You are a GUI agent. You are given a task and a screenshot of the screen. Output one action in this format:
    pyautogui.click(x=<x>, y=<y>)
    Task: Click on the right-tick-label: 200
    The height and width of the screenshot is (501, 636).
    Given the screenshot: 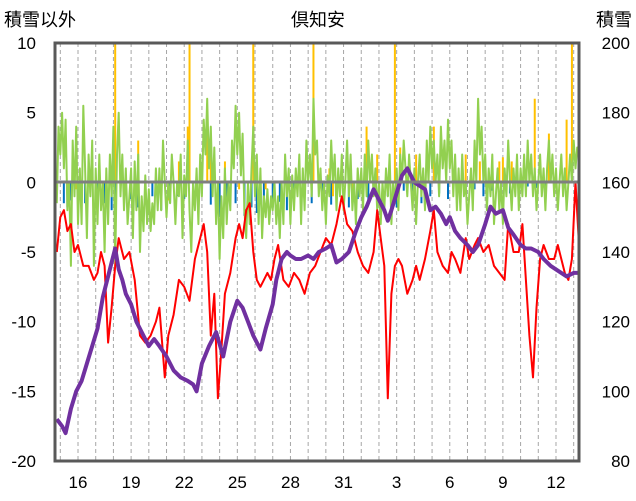 What is the action you would take?
    pyautogui.click(x=616, y=43)
    